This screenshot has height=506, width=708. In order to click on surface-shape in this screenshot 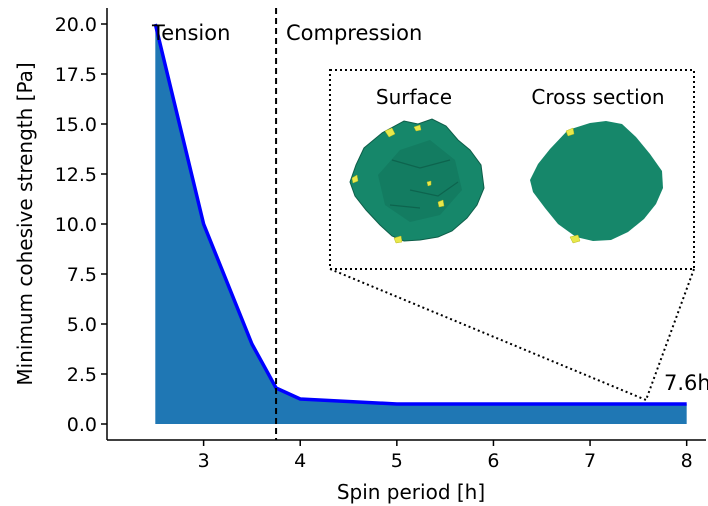, I will do `click(417, 180)`.